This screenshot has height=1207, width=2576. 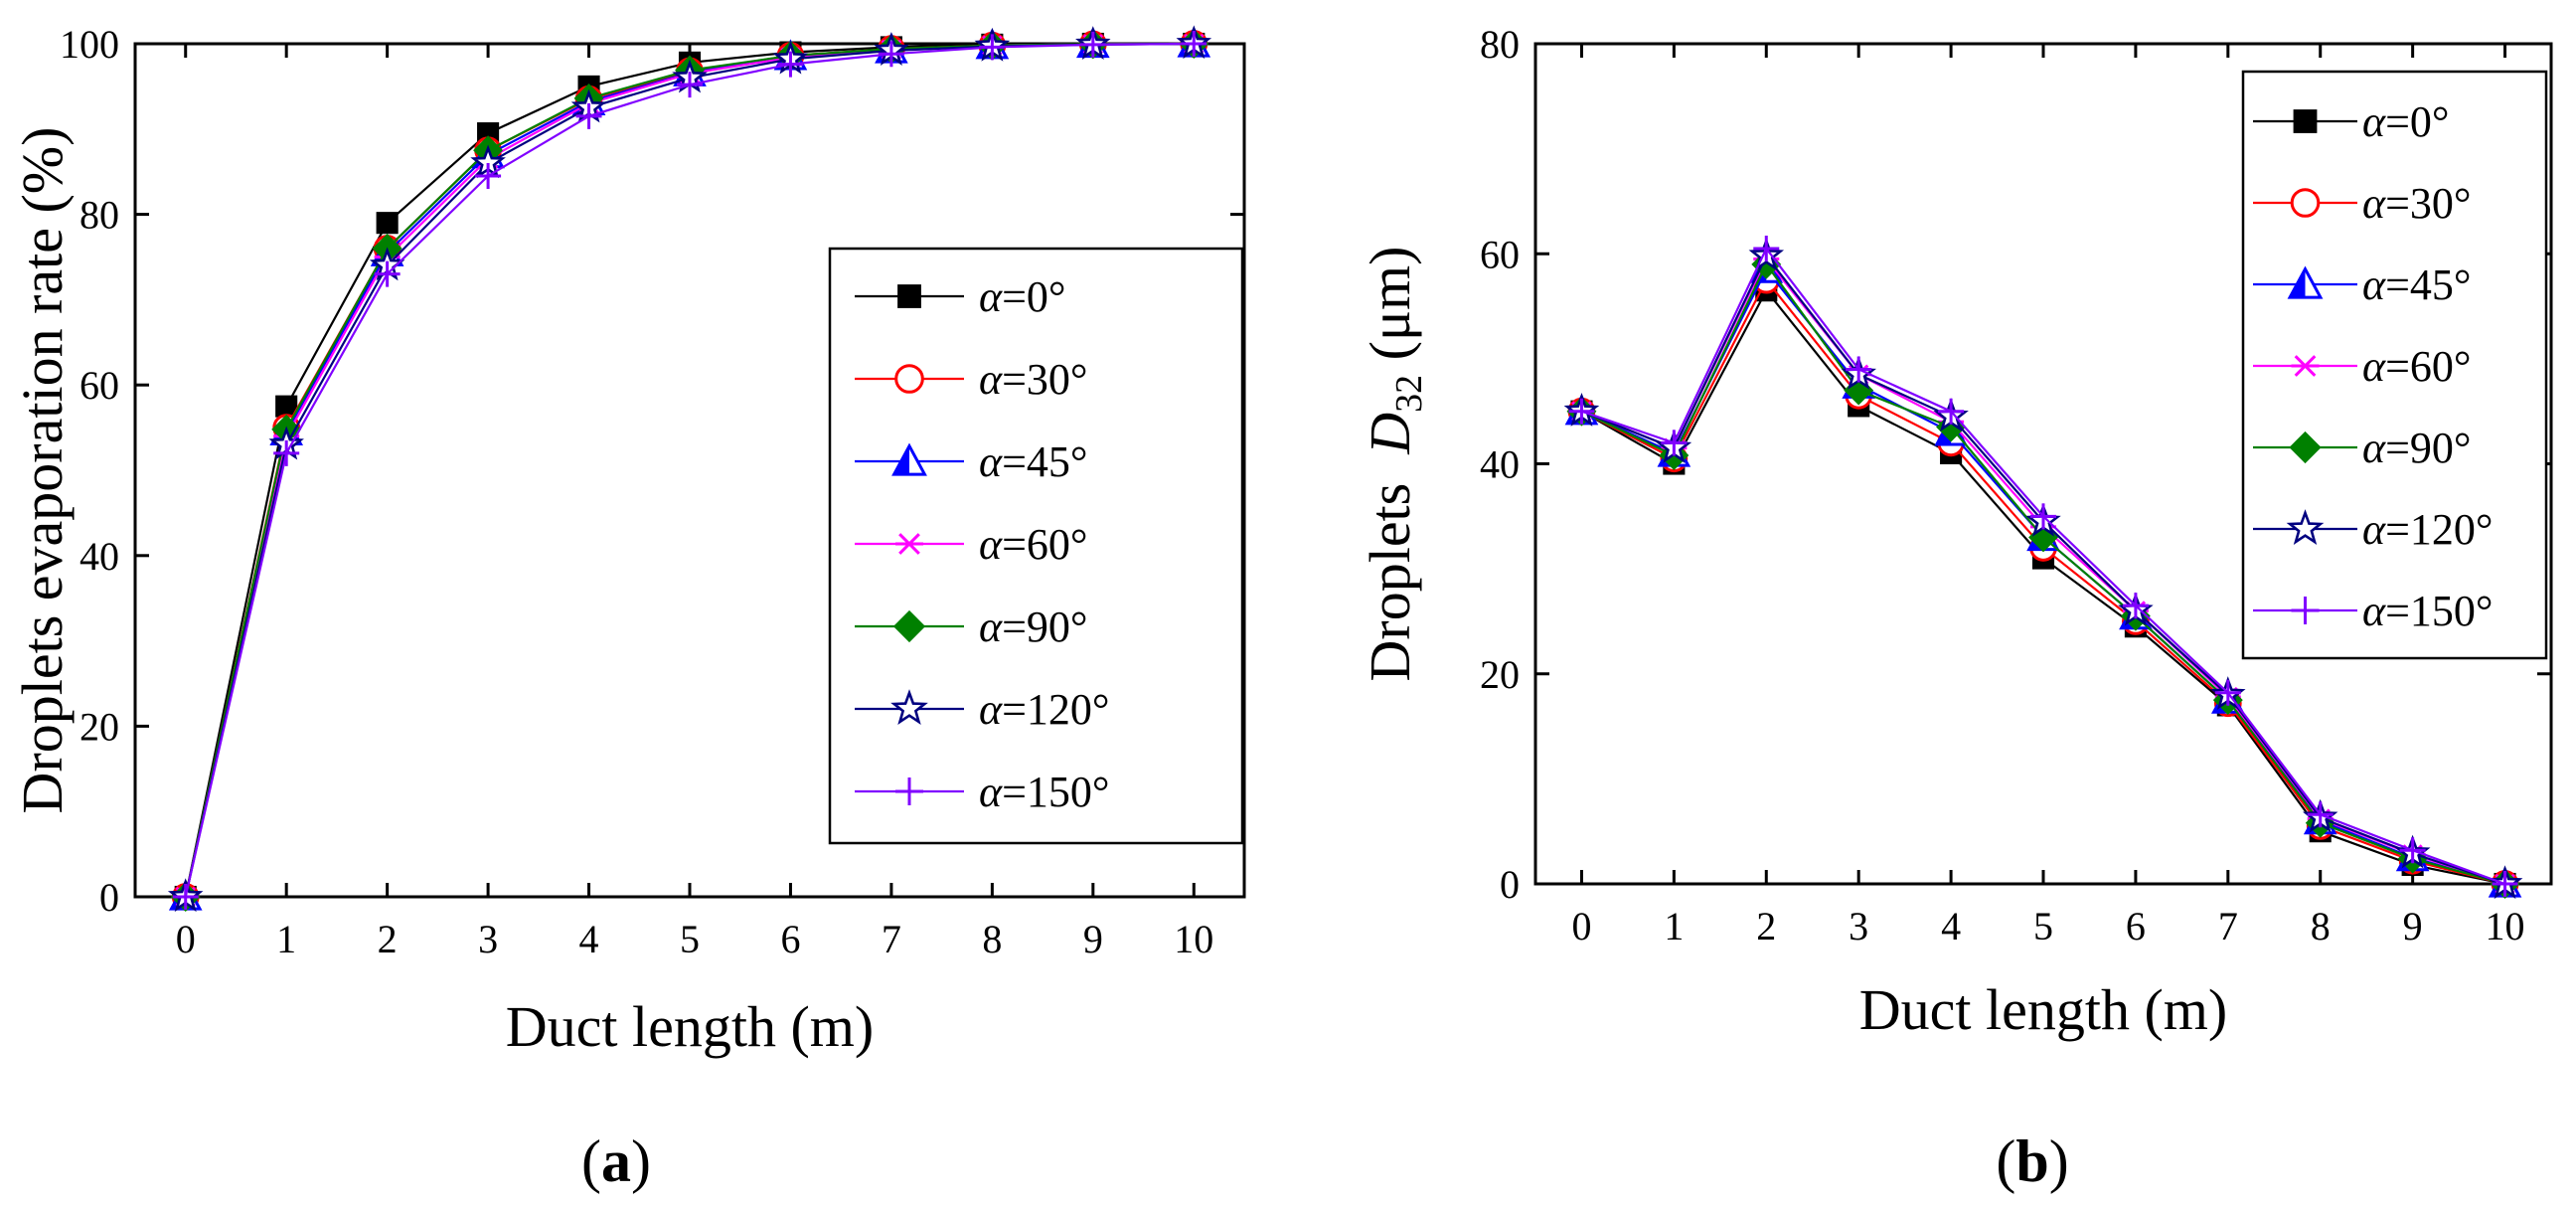 I want to click on legend-label: α=150°, so click(x=2428, y=611).